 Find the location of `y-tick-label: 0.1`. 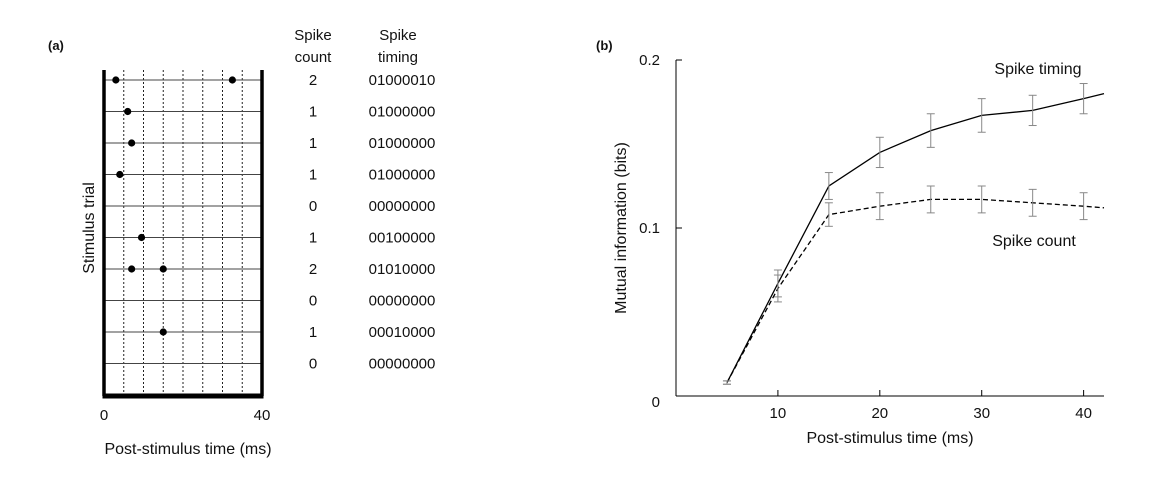

y-tick-label: 0.1 is located at coordinates (649, 228).